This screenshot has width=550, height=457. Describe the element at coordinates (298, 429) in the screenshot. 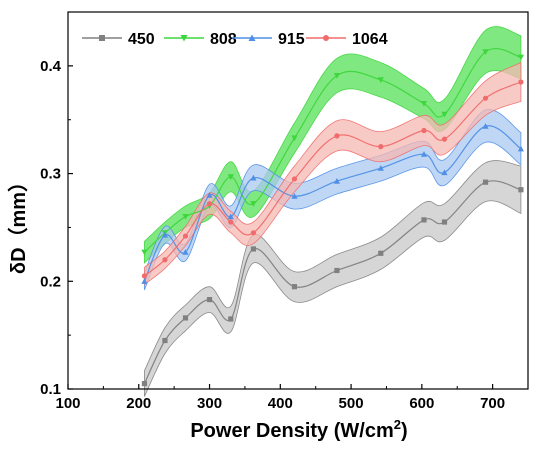

I see `x-axis-title: Power Density (W/cm2)` at that location.